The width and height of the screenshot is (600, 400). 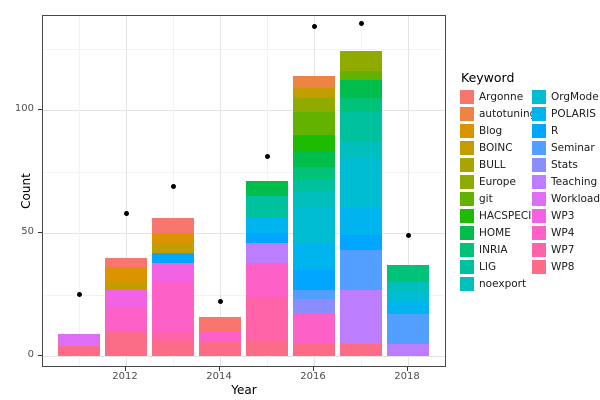 I want to click on legend-item-Workload: Workload, so click(x=566, y=199).